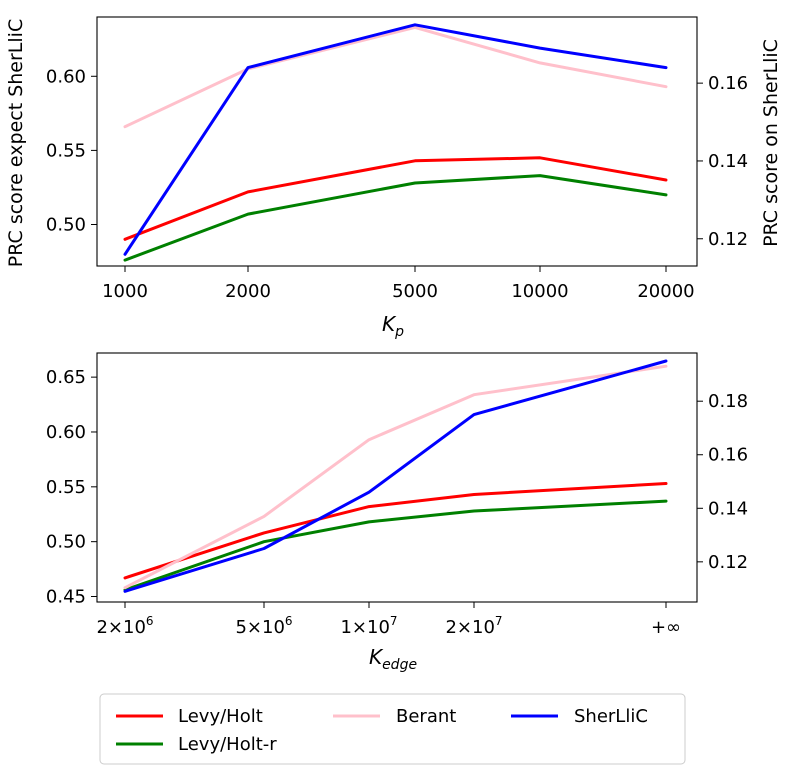  Describe the element at coordinates (125, 291) in the screenshot. I see `top-x-tick-label: 1000` at that location.